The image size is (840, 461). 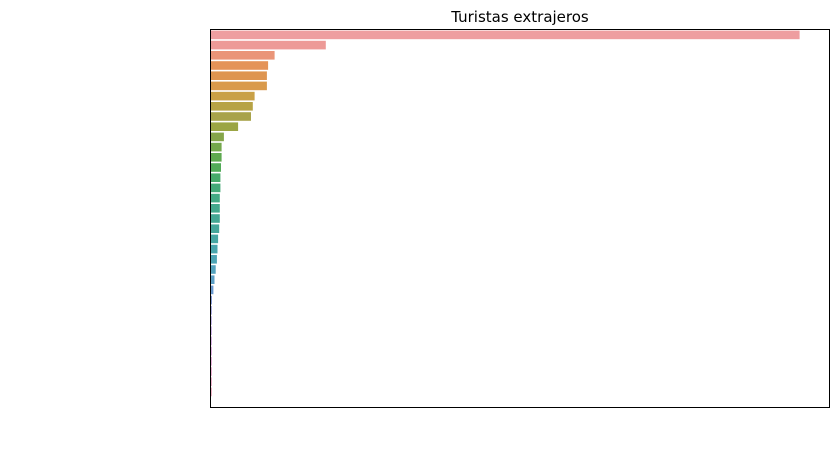 I want to click on chart-title: Turistas extrajeros, so click(x=519, y=17).